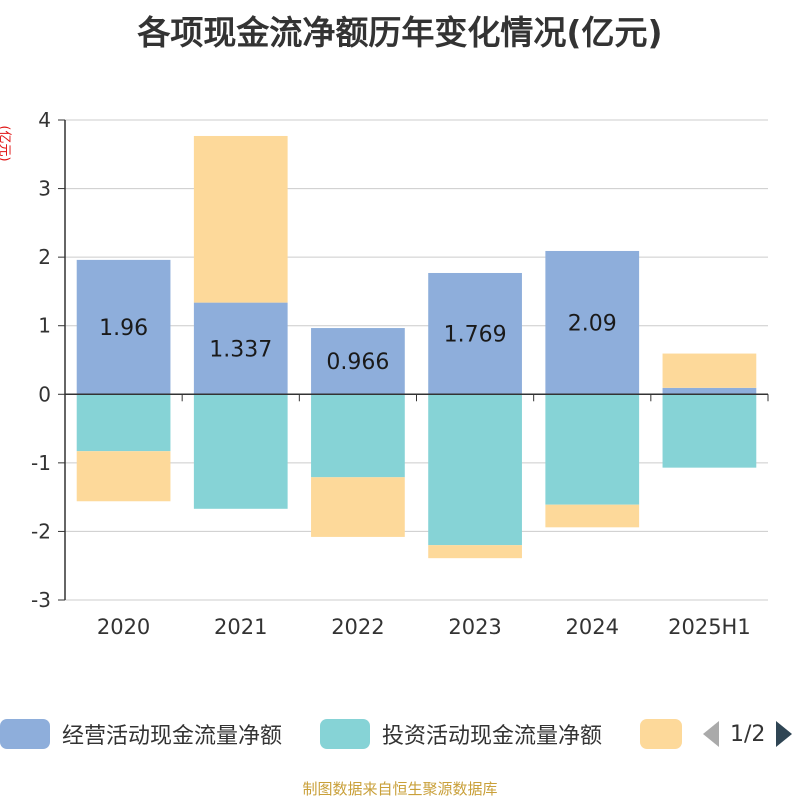 The image size is (800, 800). What do you see at coordinates (400, 789) in the screenshot?
I see `source-footer: 制图数据来自恒生聚源数据库` at bounding box center [400, 789].